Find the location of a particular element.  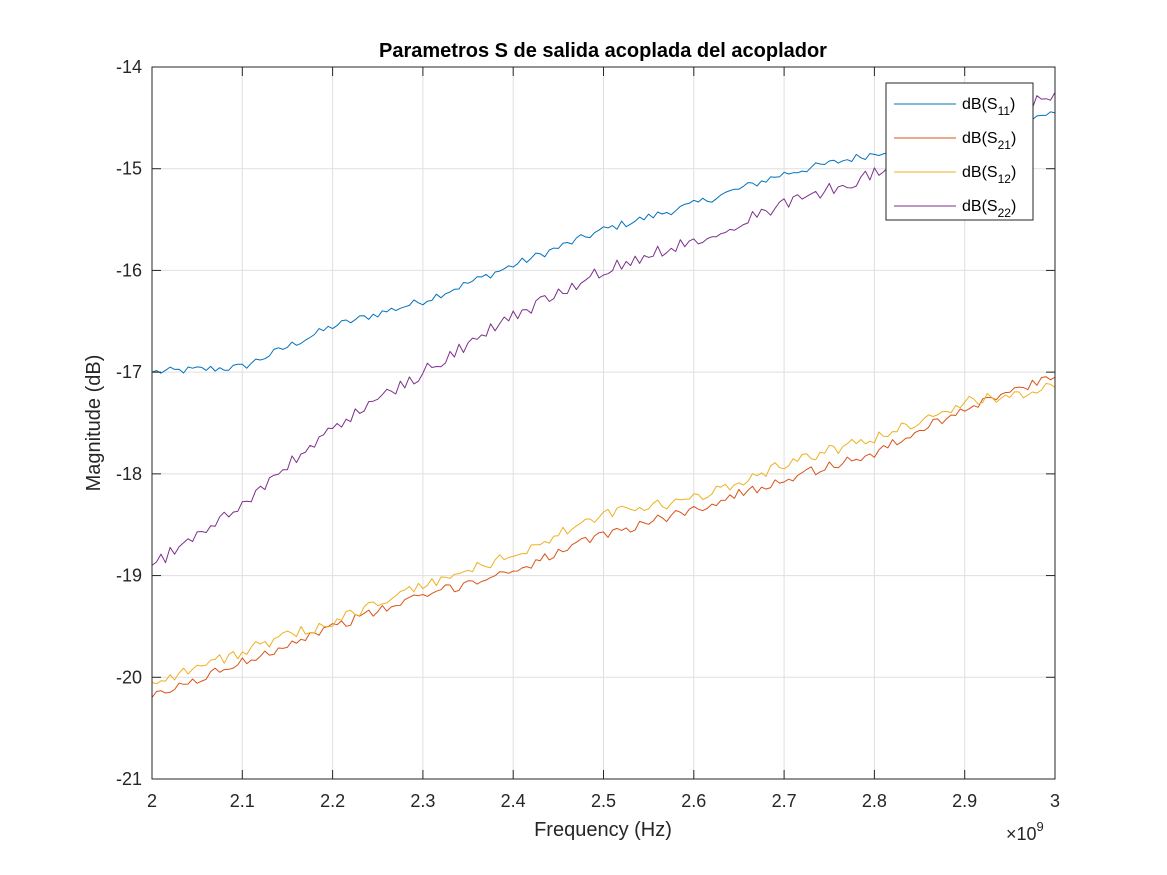

y-tick-label: -16 is located at coordinates (129, 270).